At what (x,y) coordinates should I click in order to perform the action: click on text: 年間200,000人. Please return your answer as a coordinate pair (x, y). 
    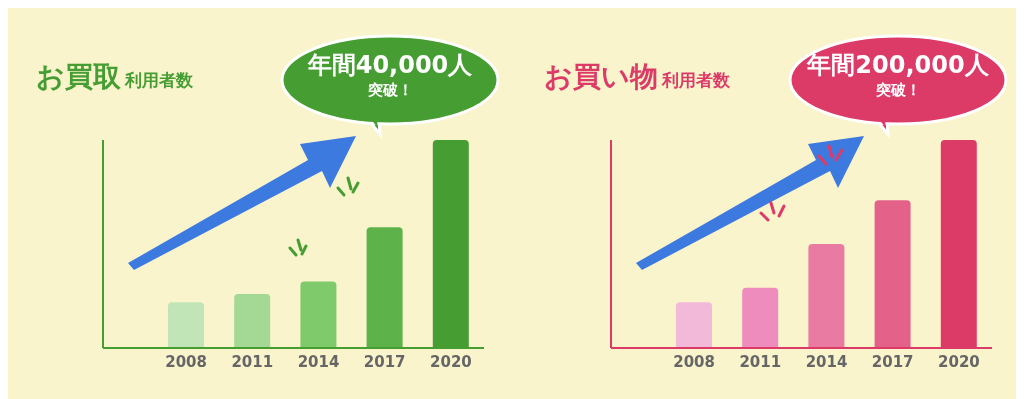
    Looking at the image, I should click on (897, 65).